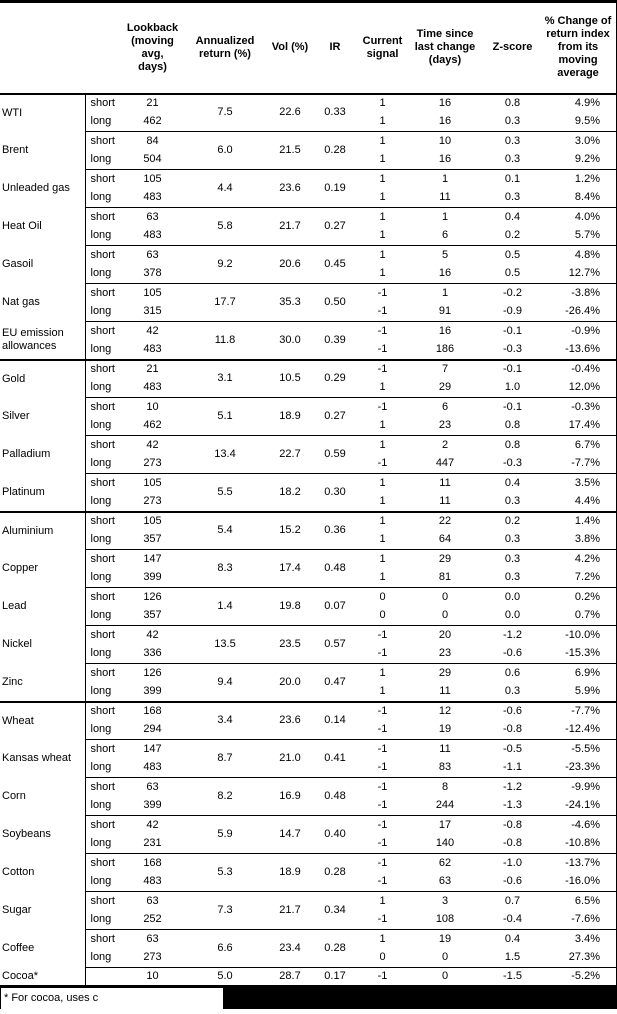 This screenshot has width=617, height=1014. I want to click on annualized-return-value: 6.0, so click(225, 150).